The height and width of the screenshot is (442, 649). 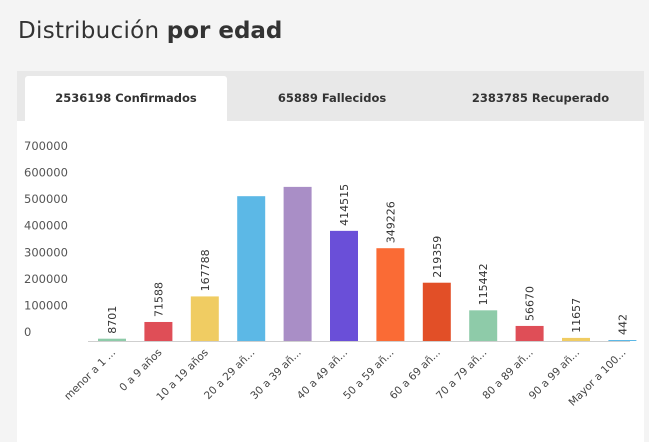 I want to click on y-tick-label: 100000, so click(x=46, y=305).